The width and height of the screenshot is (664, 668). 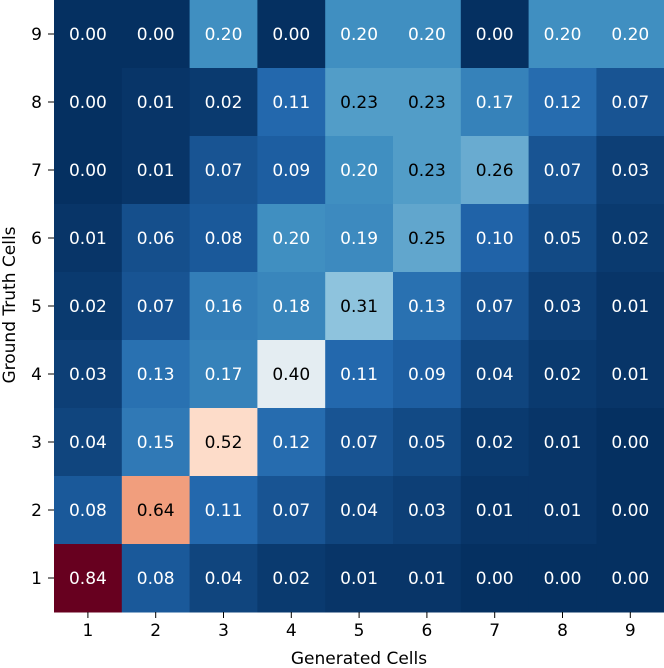 What do you see at coordinates (156, 171) in the screenshot?
I see `cell-value-label-r7-c2: 0.01` at bounding box center [156, 171].